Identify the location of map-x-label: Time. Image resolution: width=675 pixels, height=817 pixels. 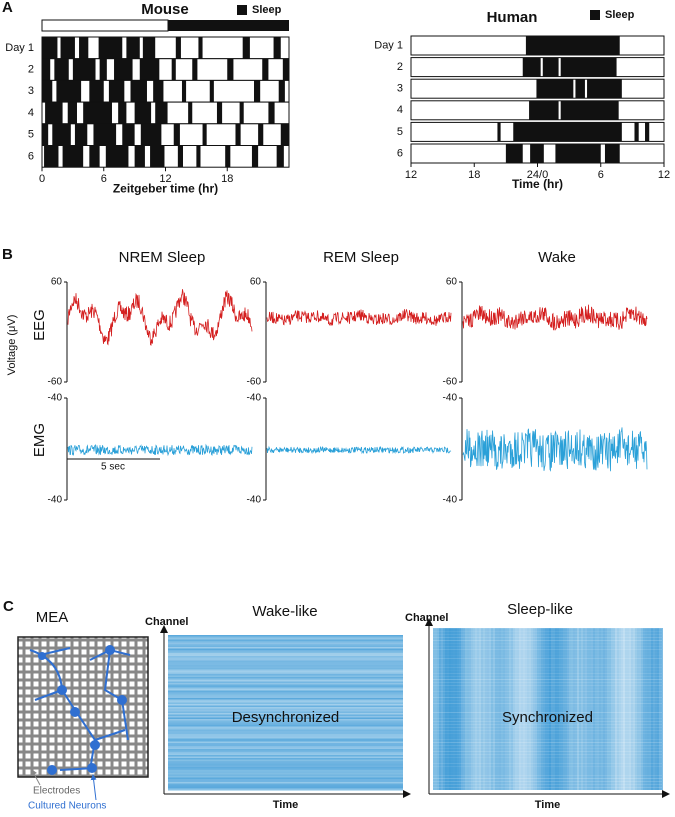
(285, 805).